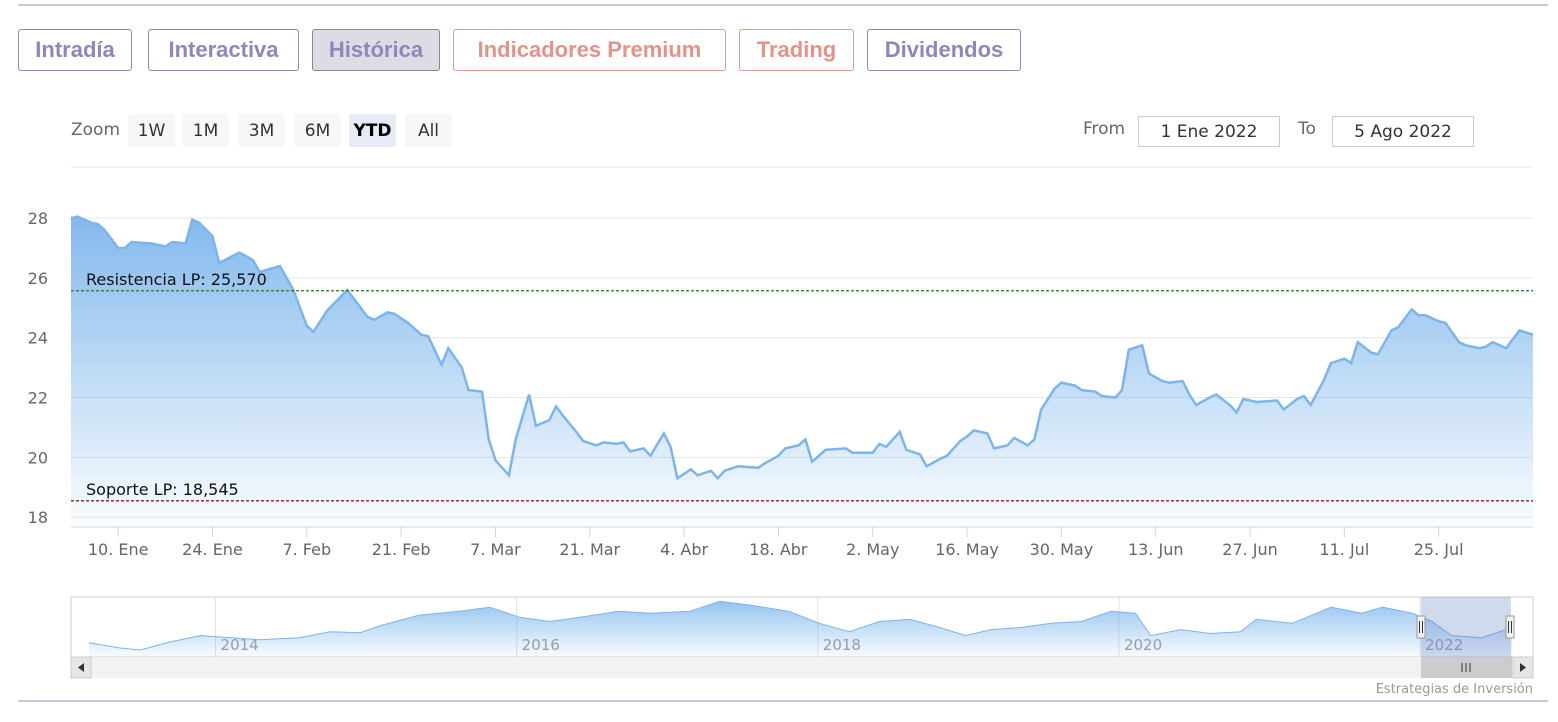 This screenshot has width=1558, height=722. What do you see at coordinates (38, 218) in the screenshot?
I see `y-tick-label: 28` at bounding box center [38, 218].